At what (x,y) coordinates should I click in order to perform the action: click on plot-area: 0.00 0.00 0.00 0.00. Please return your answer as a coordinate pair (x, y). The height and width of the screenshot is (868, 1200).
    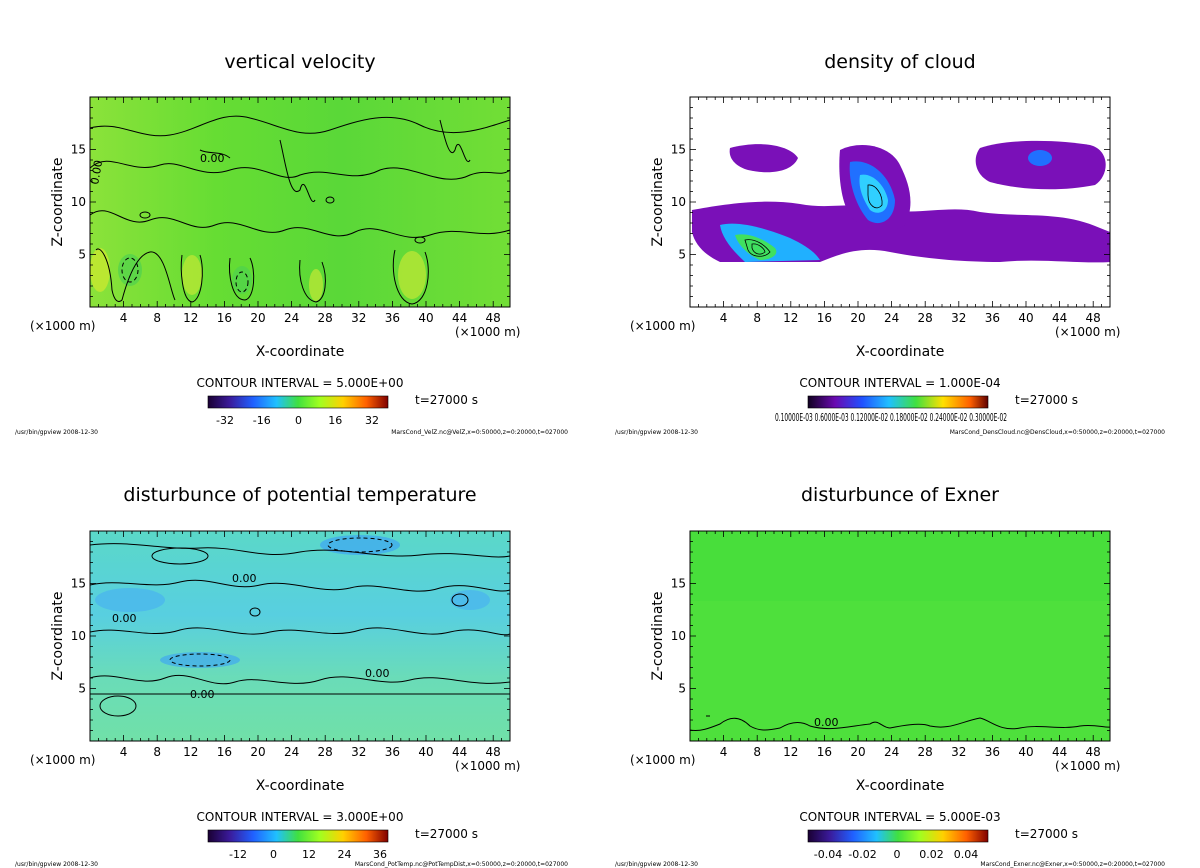
    Looking at the image, I should click on (300, 636).